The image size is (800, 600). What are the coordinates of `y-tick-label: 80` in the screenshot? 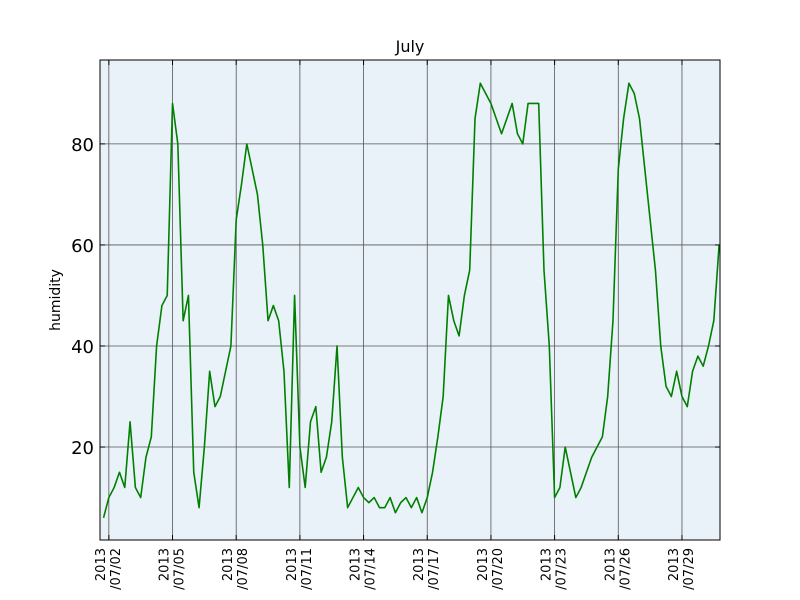 It's located at (82, 145).